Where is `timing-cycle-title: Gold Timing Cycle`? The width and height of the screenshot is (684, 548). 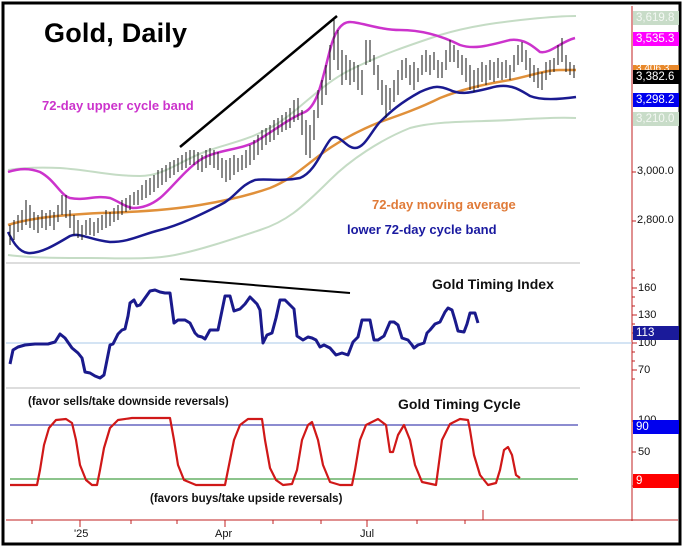
timing-cycle-title: Gold Timing Cycle is located at coordinates (459, 404).